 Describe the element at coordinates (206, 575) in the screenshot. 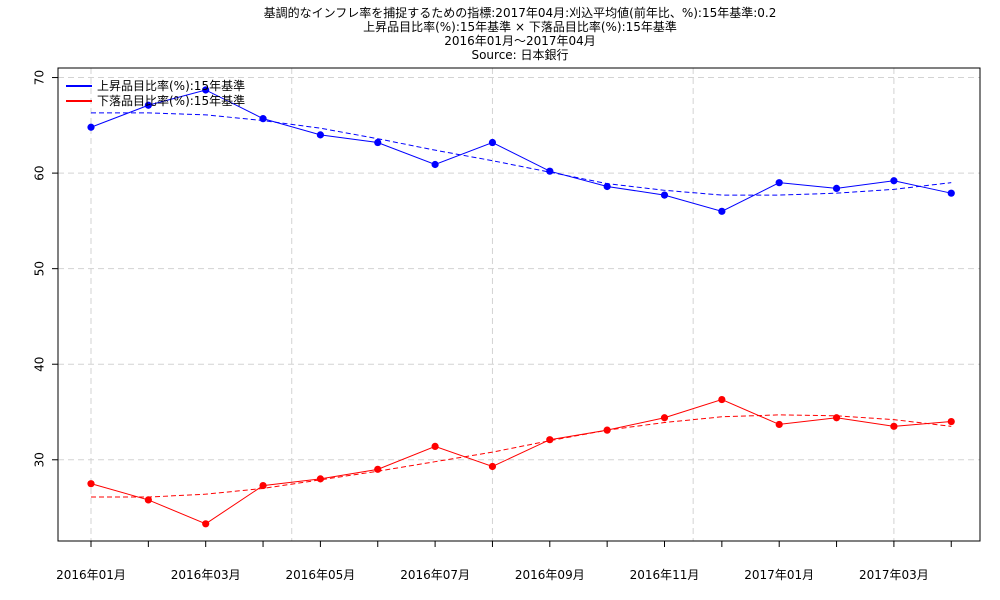

I see `x-tick-label: 2016年03月` at that location.